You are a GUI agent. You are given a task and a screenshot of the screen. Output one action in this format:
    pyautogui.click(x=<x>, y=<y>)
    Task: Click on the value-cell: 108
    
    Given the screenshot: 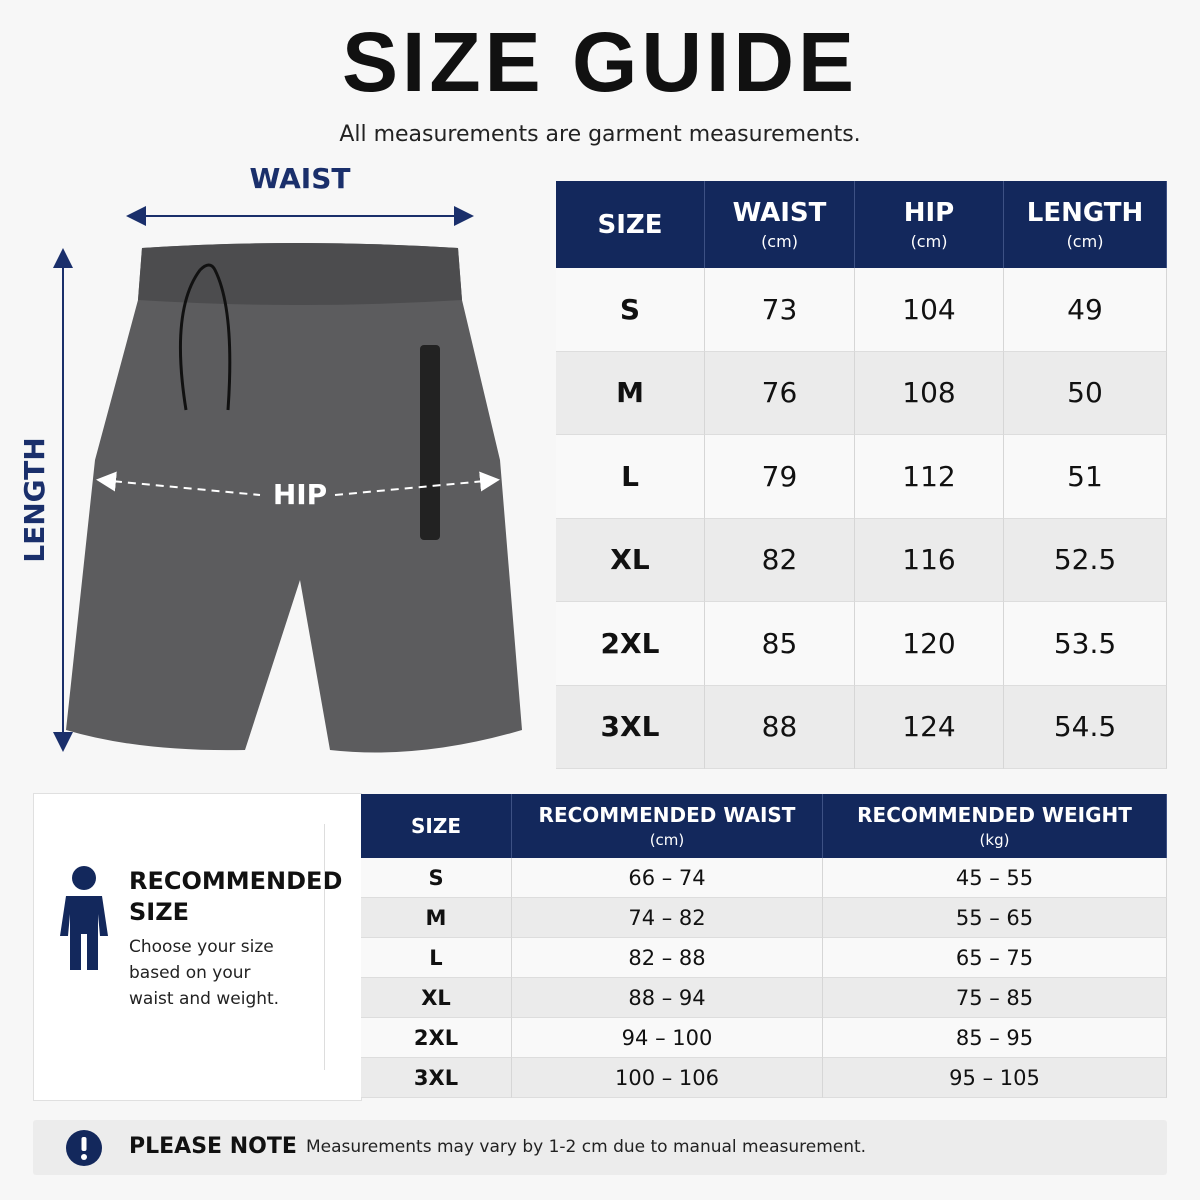 What is the action you would take?
    pyautogui.click(x=929, y=393)
    